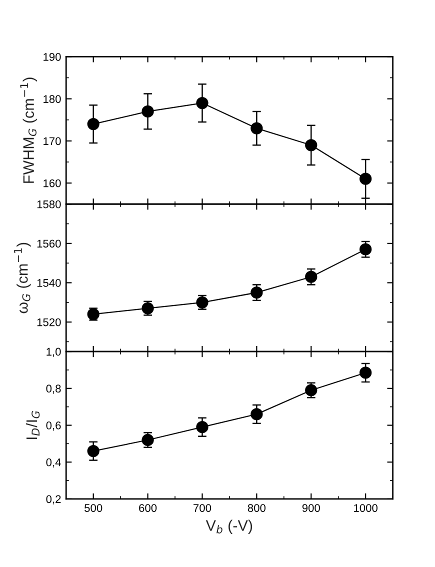  What do you see at coordinates (53, 499) in the screenshot?
I see `y-tick-label: 0,2` at bounding box center [53, 499].